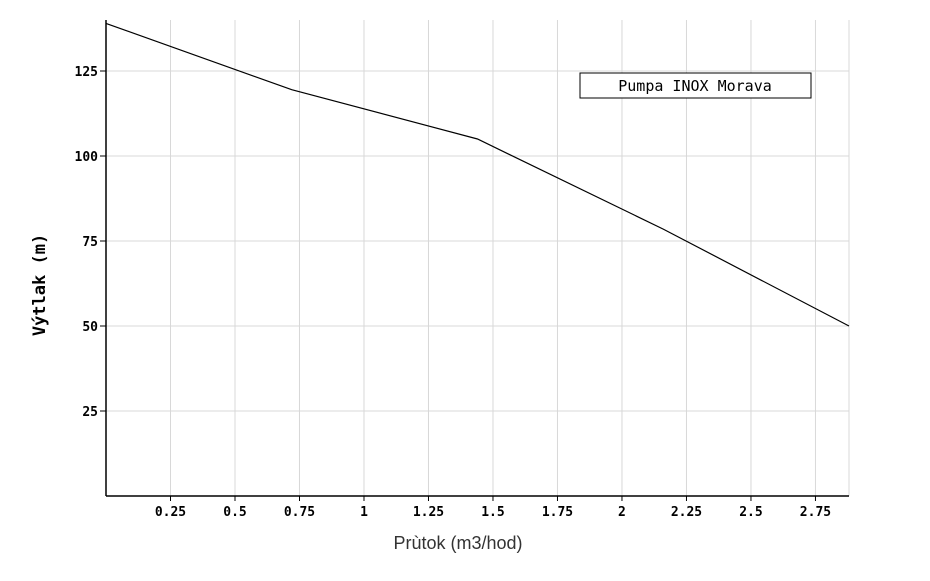  What do you see at coordinates (815, 512) in the screenshot?
I see `x-tick-label: 2.75` at bounding box center [815, 512].